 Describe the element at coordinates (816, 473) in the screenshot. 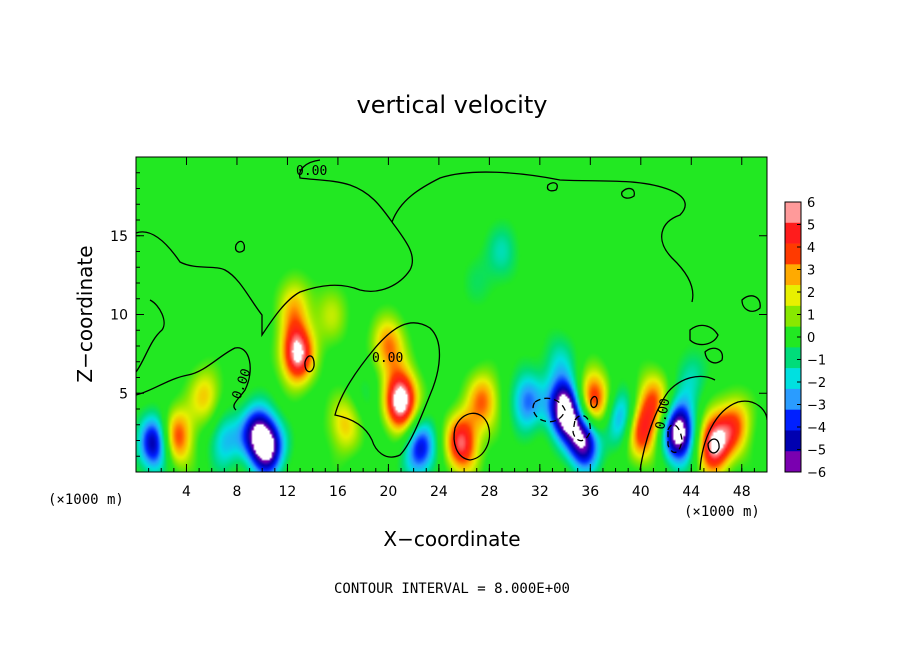

I see `colorbar-label: −6` at that location.